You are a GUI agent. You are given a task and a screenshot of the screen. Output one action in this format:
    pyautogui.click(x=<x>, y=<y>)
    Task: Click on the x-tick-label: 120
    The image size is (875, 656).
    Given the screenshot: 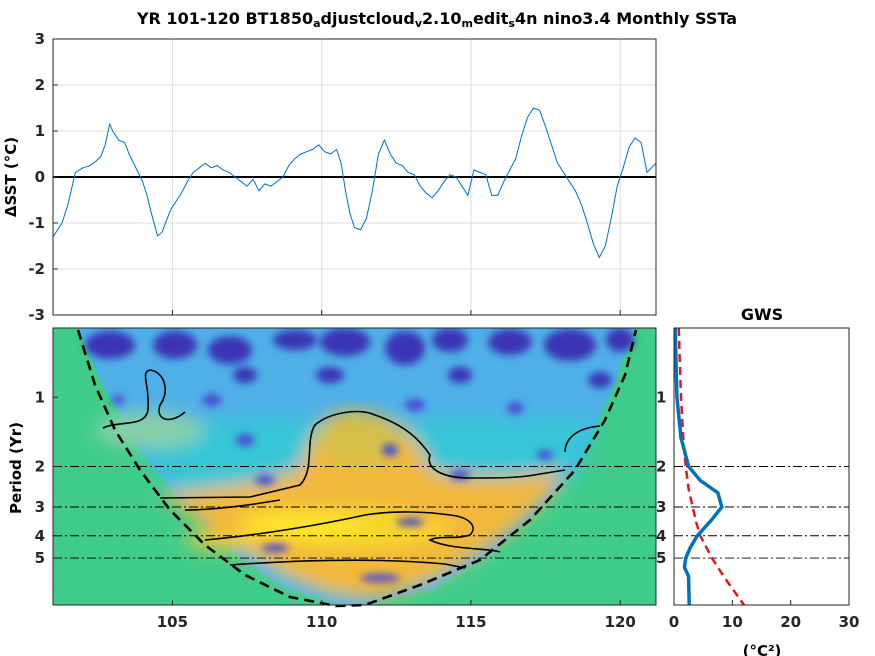 What is the action you would take?
    pyautogui.click(x=620, y=622)
    